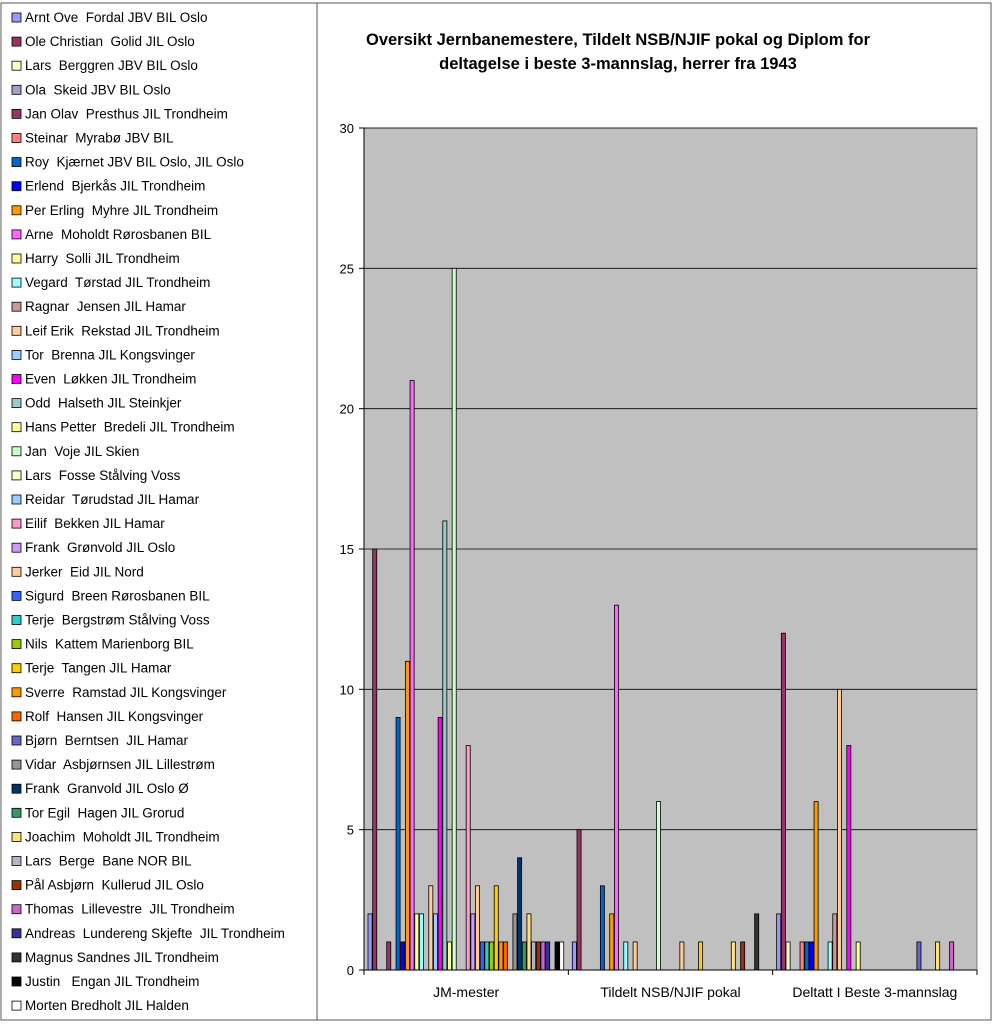 The image size is (995, 1024). I want to click on legend-item: Leif Erik Rekstad JIL Trondheim, so click(115, 330).